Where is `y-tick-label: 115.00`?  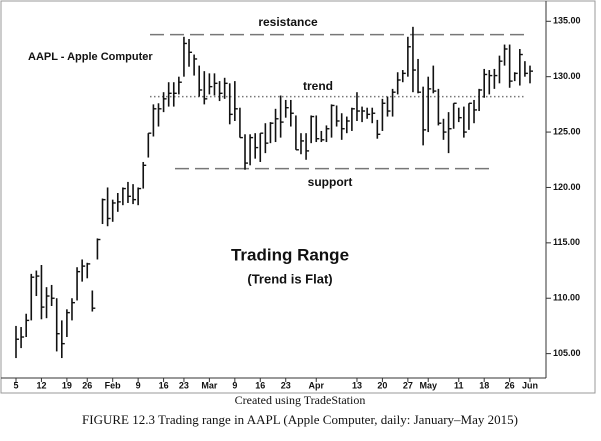
y-tick-label: 115.00 is located at coordinates (566, 242).